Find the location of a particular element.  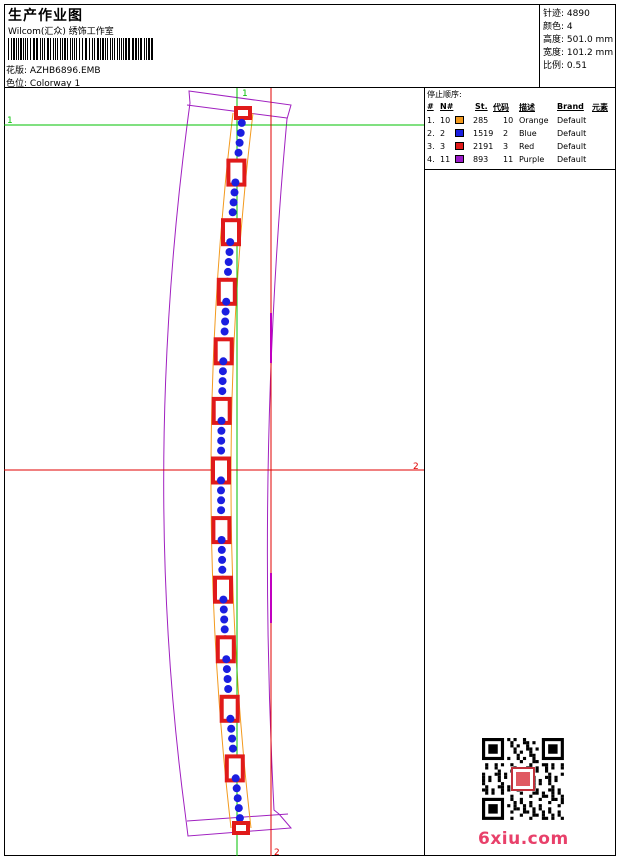

red-satin-block is located at coordinates (243, 113).